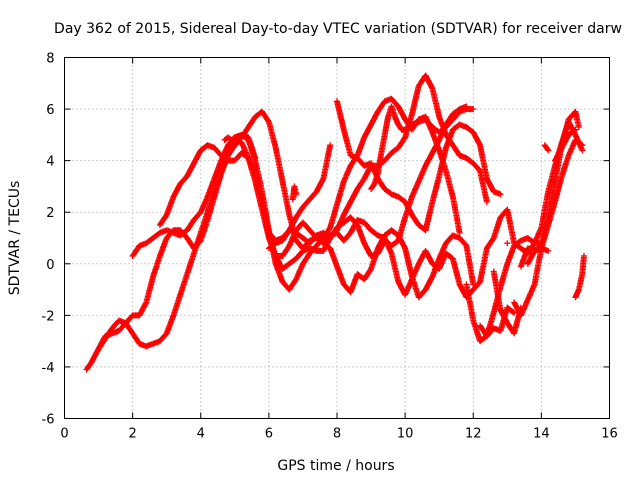 The width and height of the screenshot is (640, 480). I want to click on x-tick-label: 2, so click(132, 434).